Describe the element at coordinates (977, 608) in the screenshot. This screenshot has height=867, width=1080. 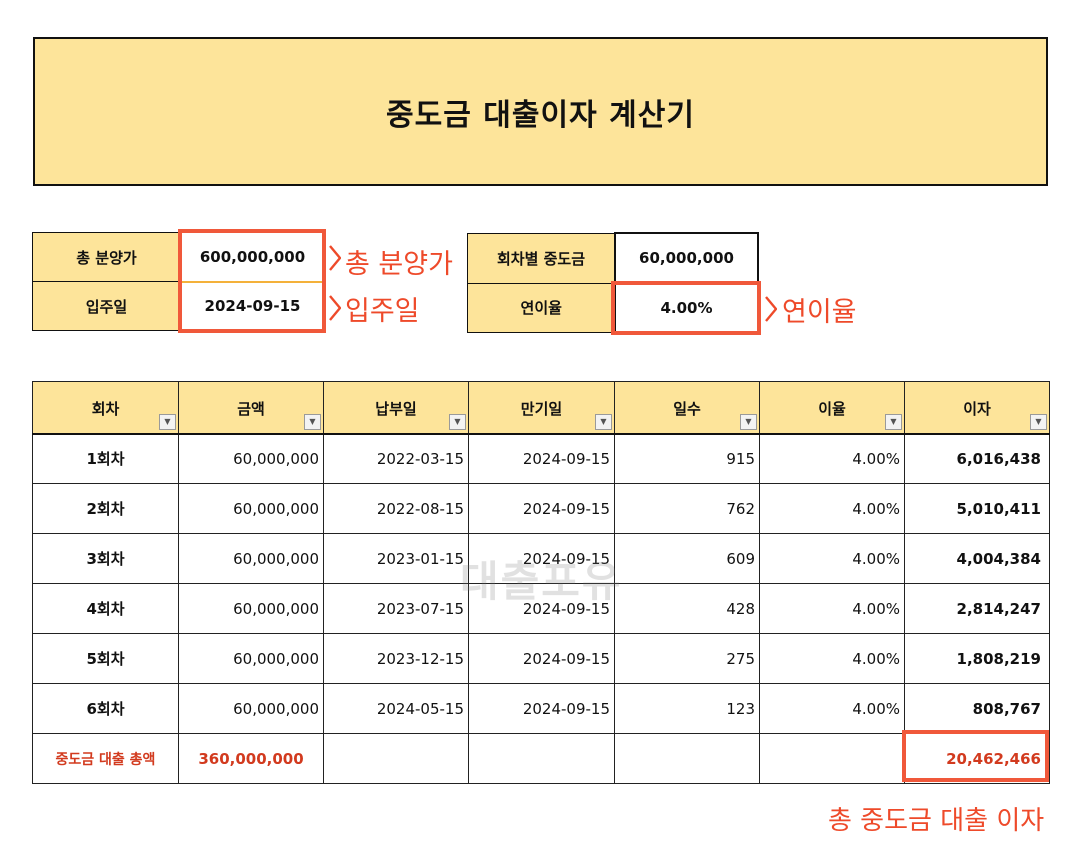
I see `interest-cell: 2,814,247` at that location.